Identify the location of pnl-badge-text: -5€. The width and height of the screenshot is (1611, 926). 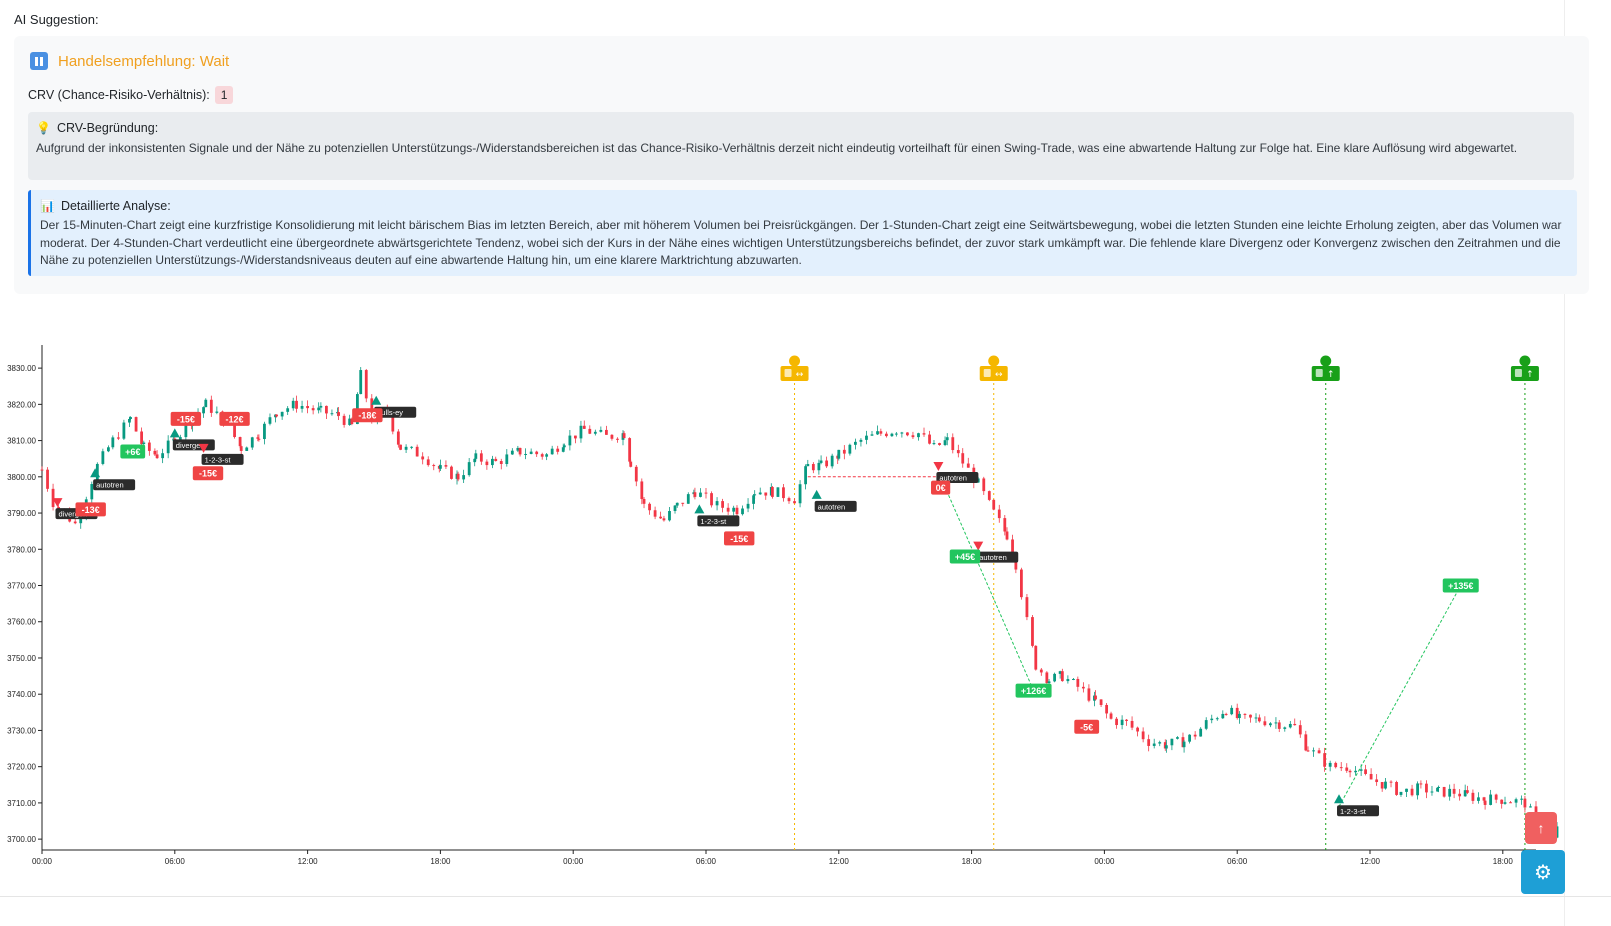
(1086, 727).